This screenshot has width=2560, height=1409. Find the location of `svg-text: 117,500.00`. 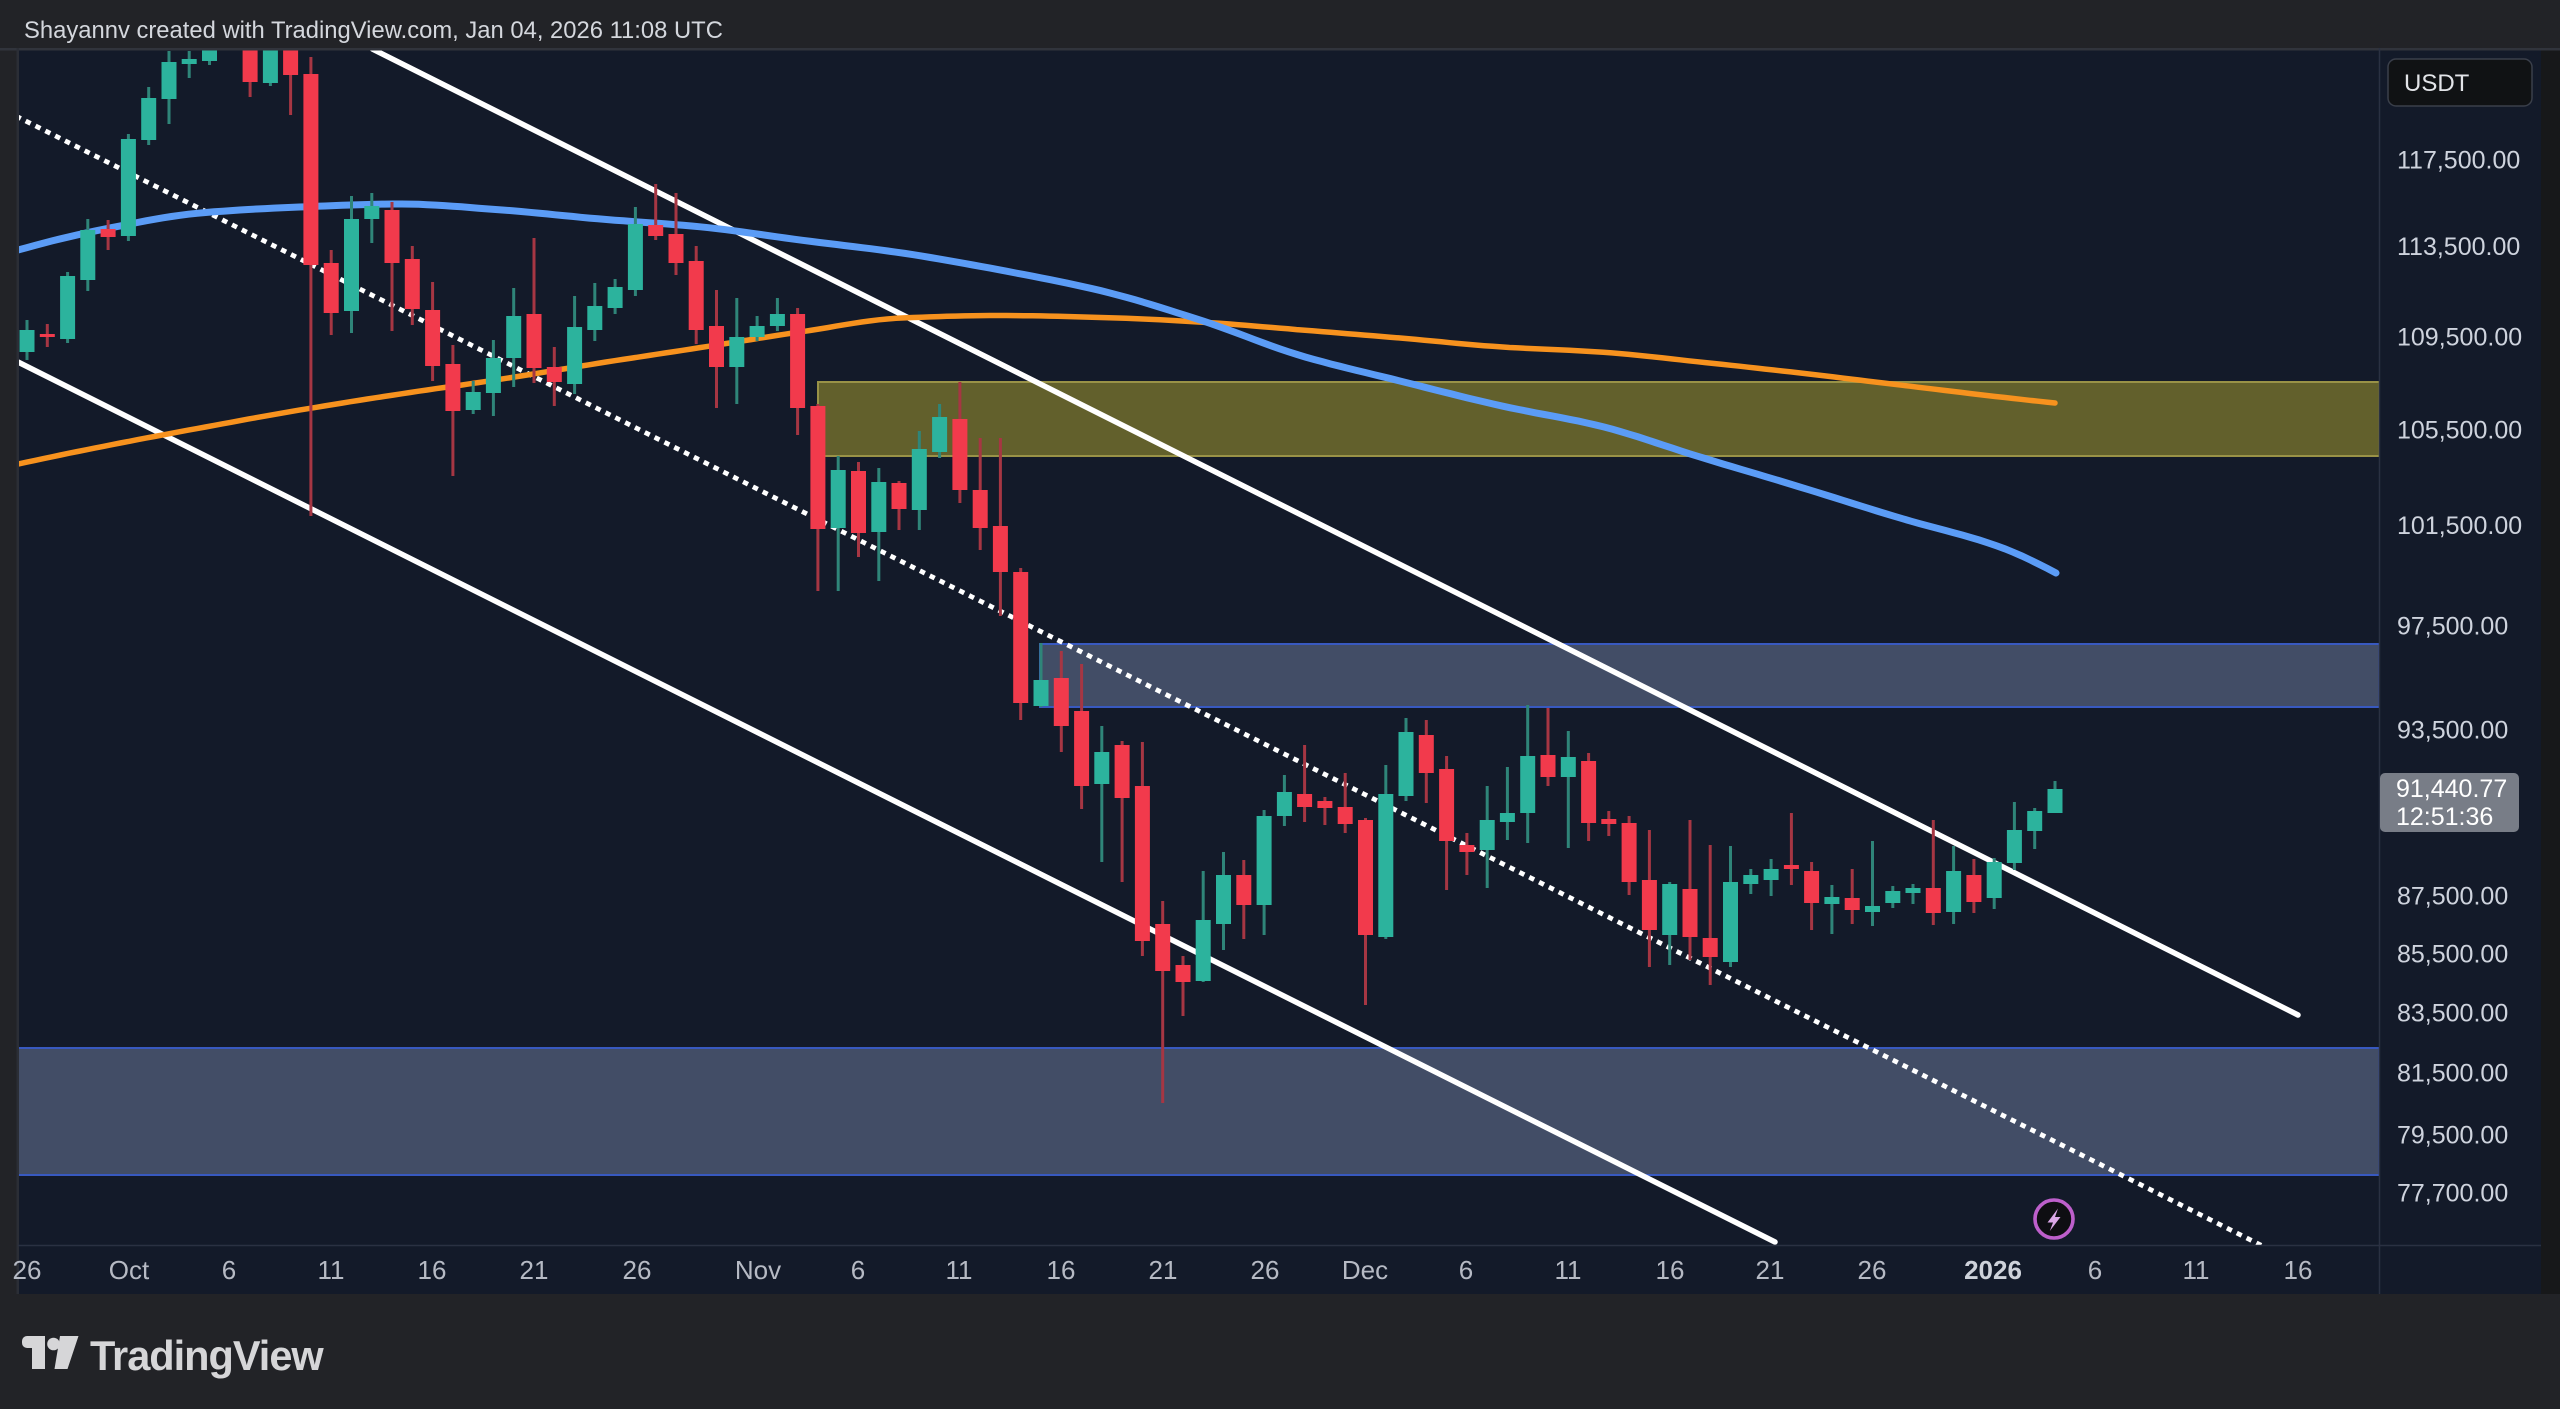

svg-text: 117,500.00 is located at coordinates (2458, 161).